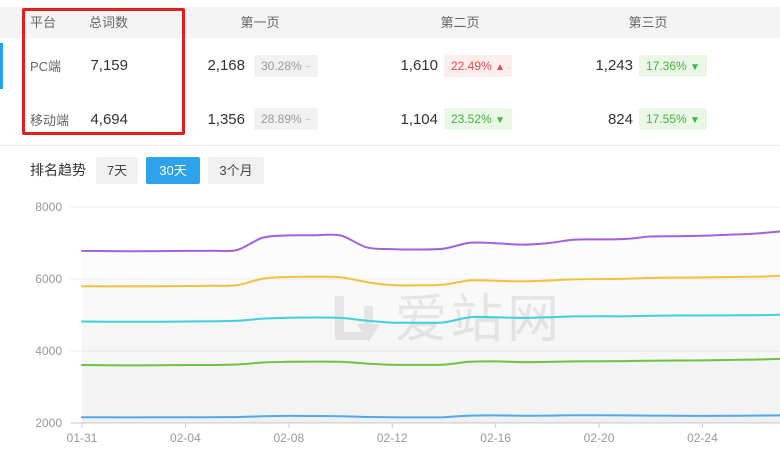  I want to click on selected-row-indicator, so click(1, 66).